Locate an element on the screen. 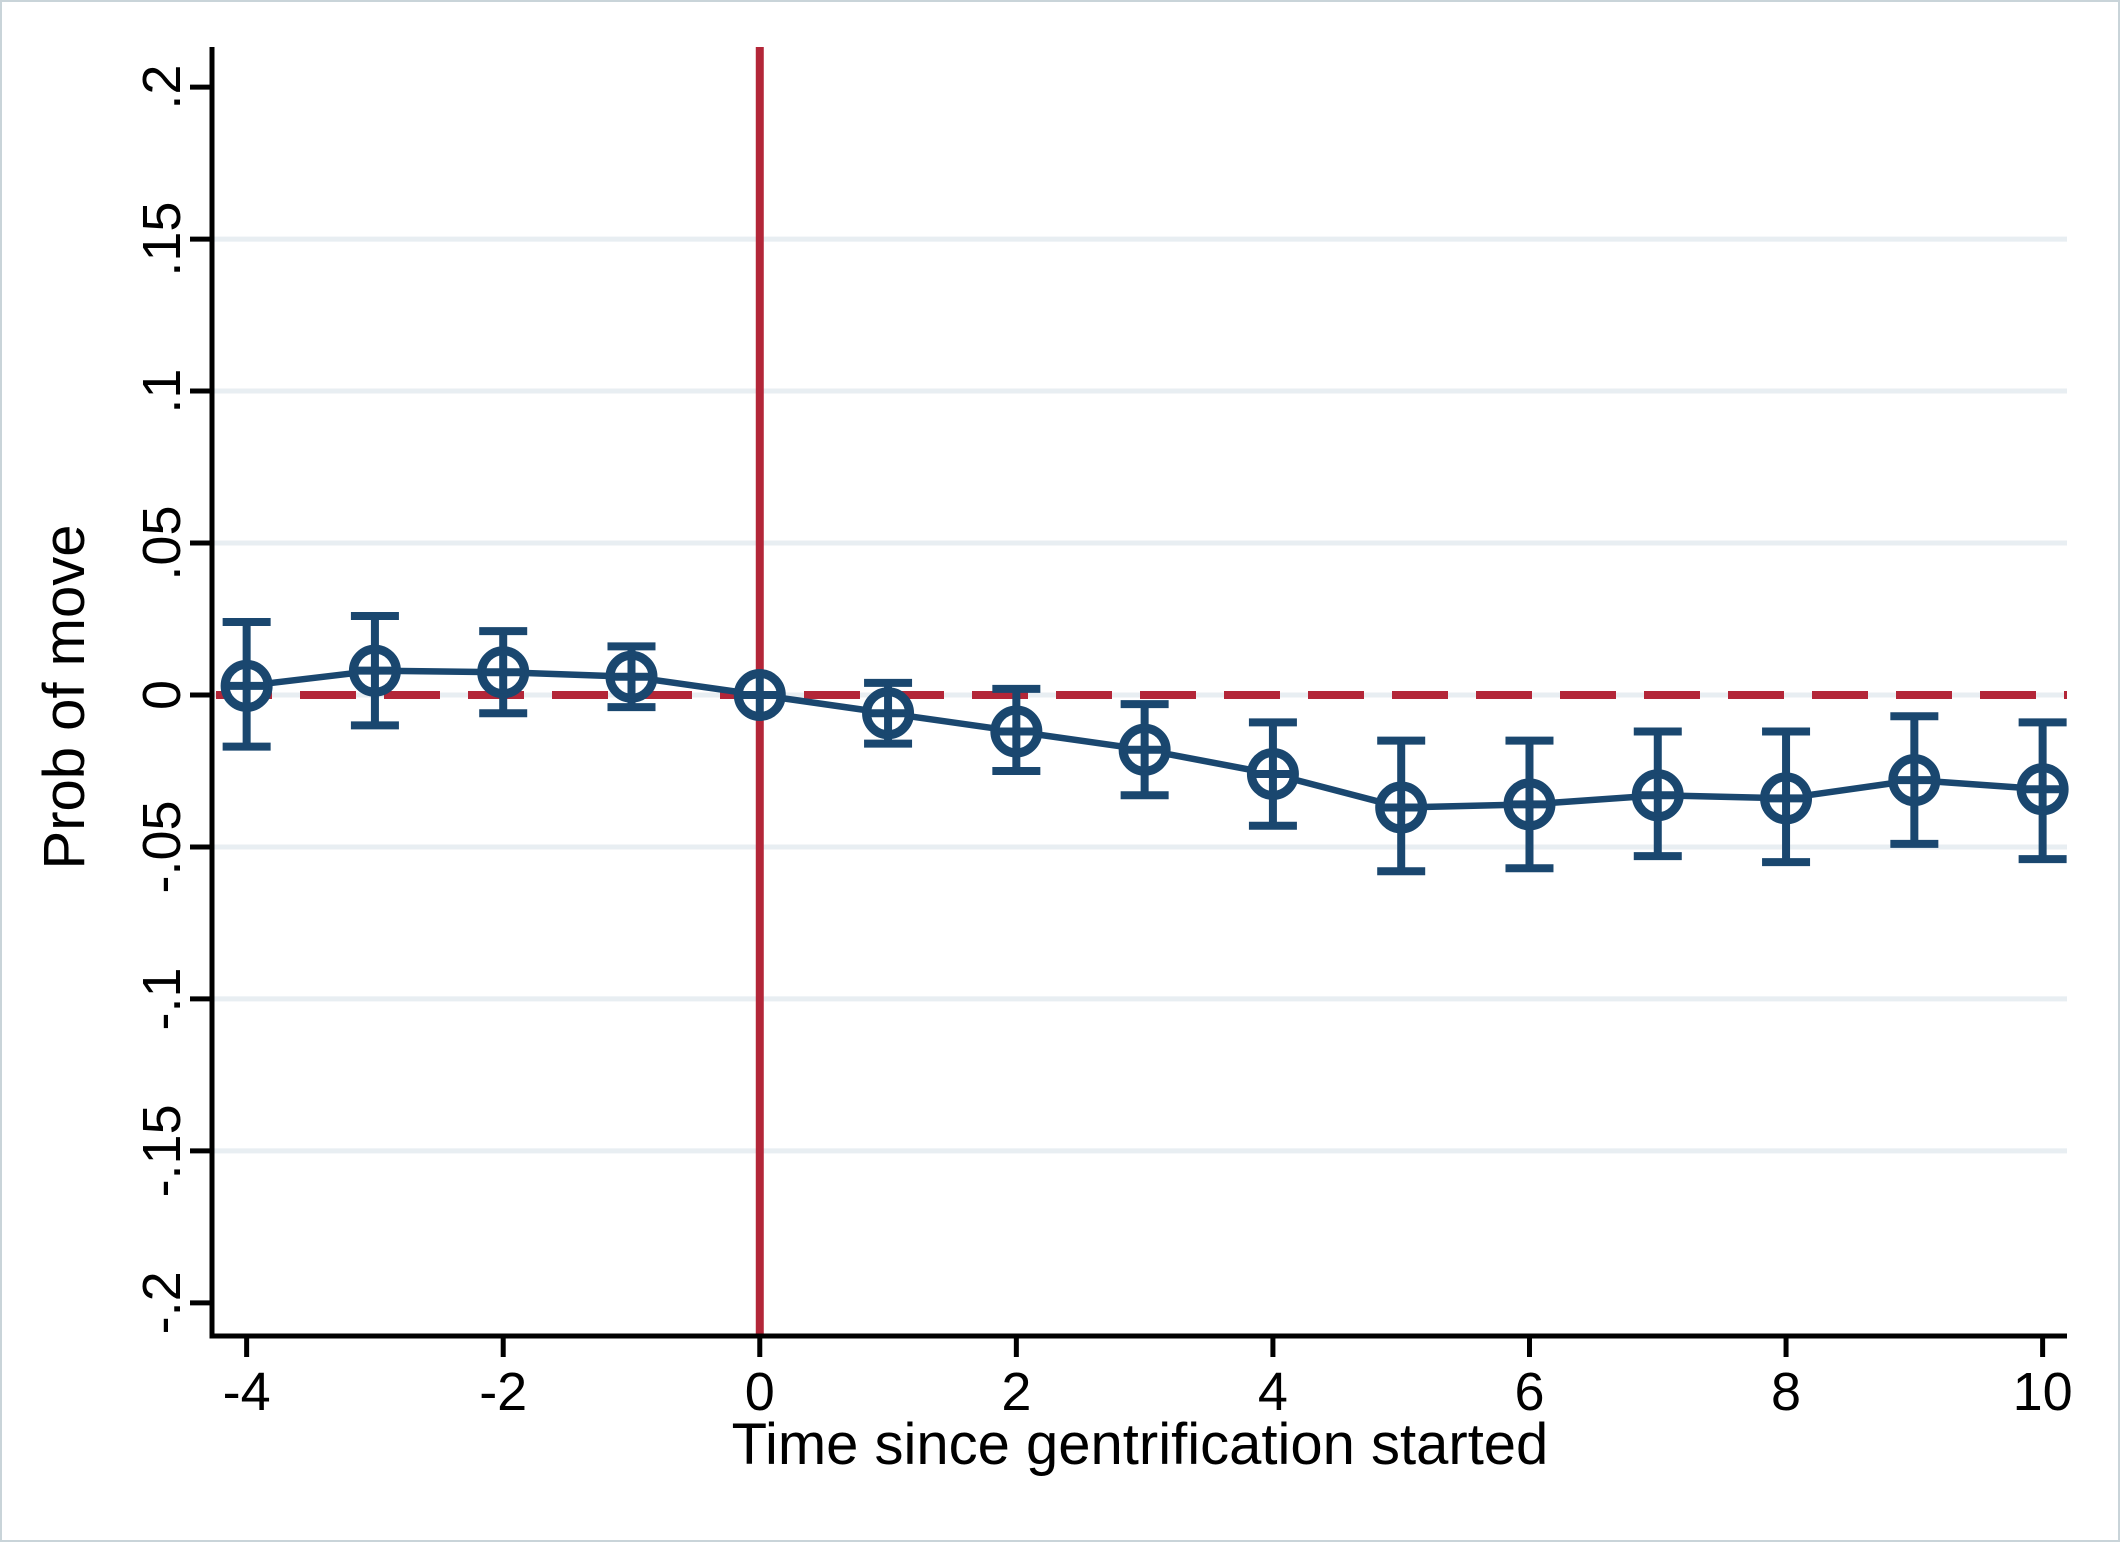  x-tick-label: 4 is located at coordinates (1273, 1392).